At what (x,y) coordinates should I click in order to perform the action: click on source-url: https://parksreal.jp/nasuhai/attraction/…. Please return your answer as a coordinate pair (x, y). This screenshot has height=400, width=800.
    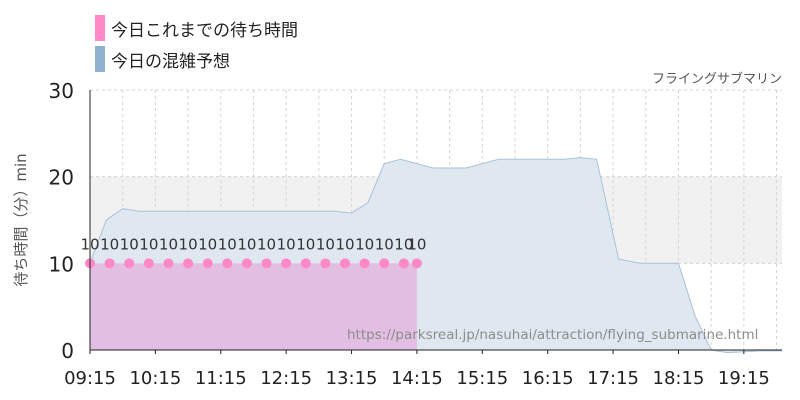
    Looking at the image, I should click on (553, 335).